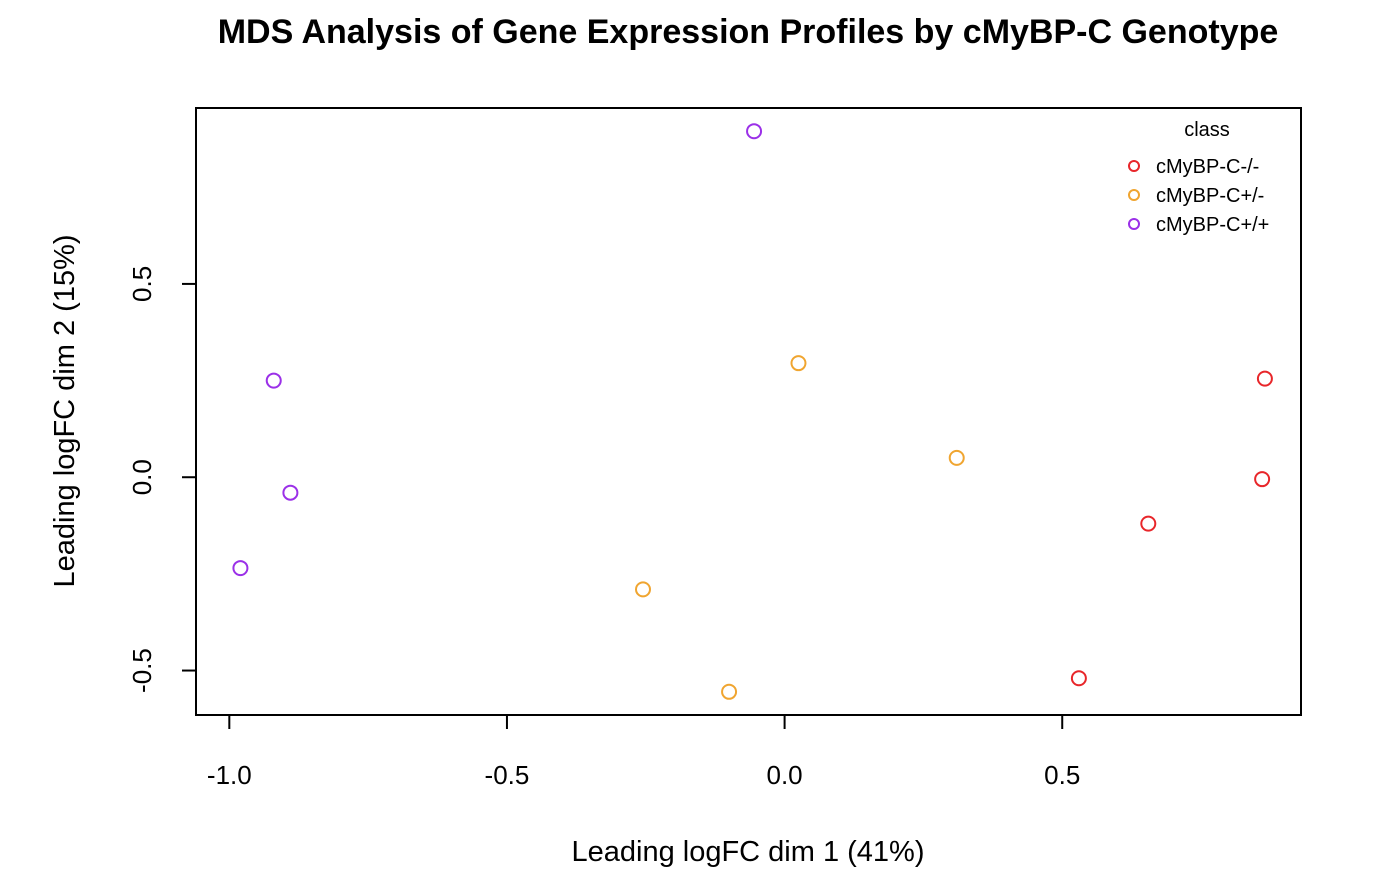 Image resolution: width=1390 pixels, height=884 pixels. What do you see at coordinates (162, 479) in the screenshot?
I see `y-axis: -0.5 0.0 0.5` at bounding box center [162, 479].